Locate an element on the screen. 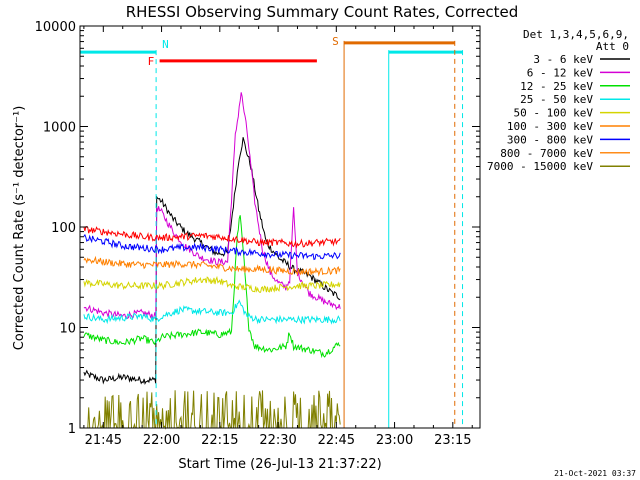 The image size is (640, 480). series-line-800-7000-kev is located at coordinates (212, 237).